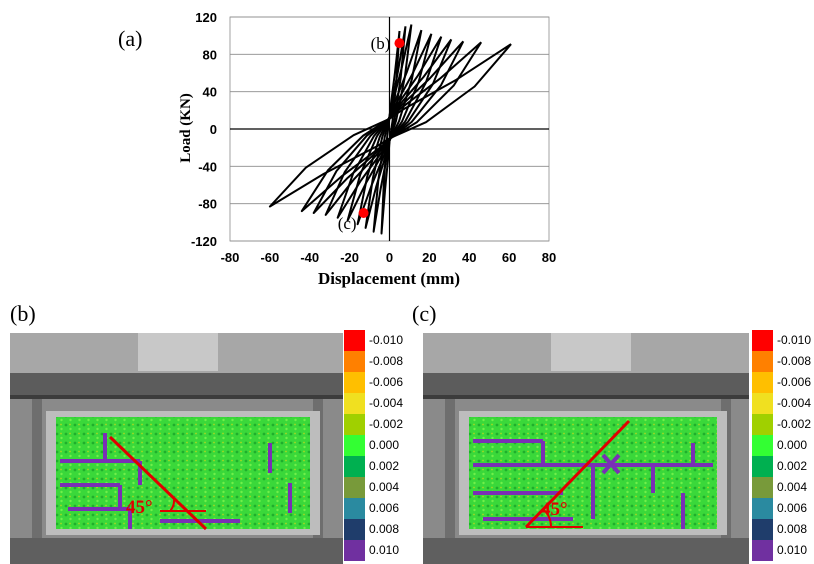 The image size is (814, 564). What do you see at coordinates (230, 257) in the screenshot?
I see `x-tick-label: -80` at bounding box center [230, 257].